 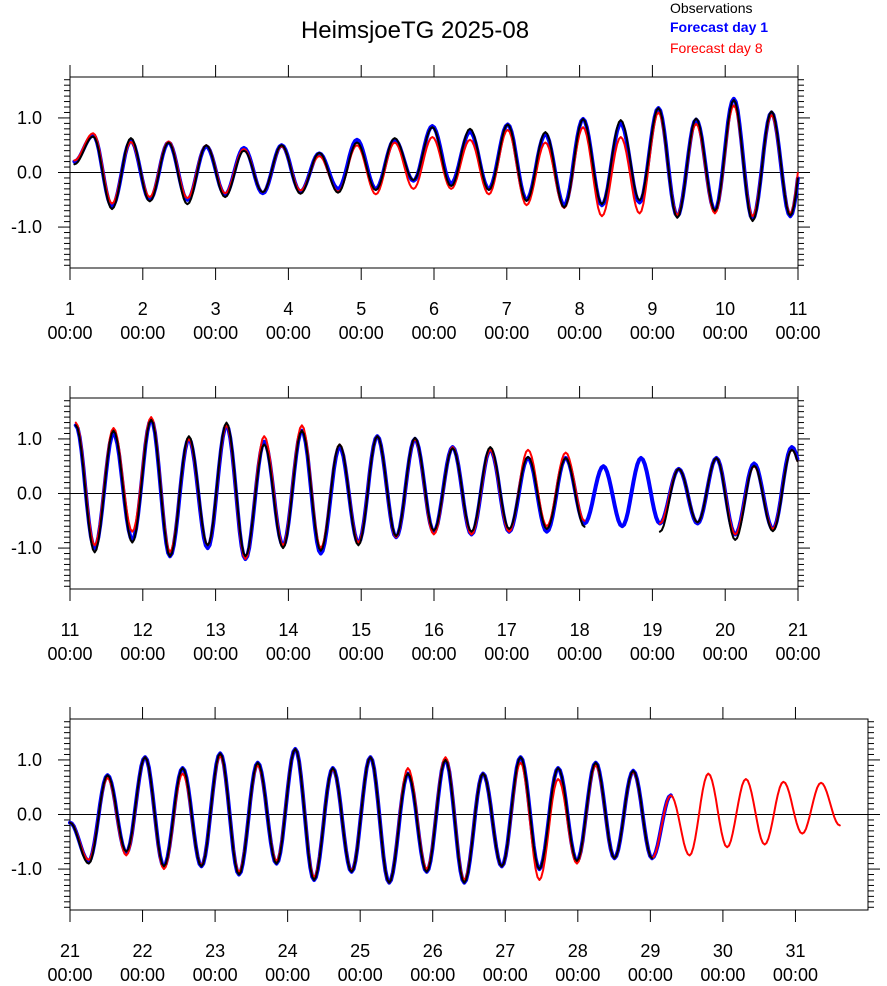 What do you see at coordinates (580, 630) in the screenshot?
I see `x-tick-day-label: 18` at bounding box center [580, 630].